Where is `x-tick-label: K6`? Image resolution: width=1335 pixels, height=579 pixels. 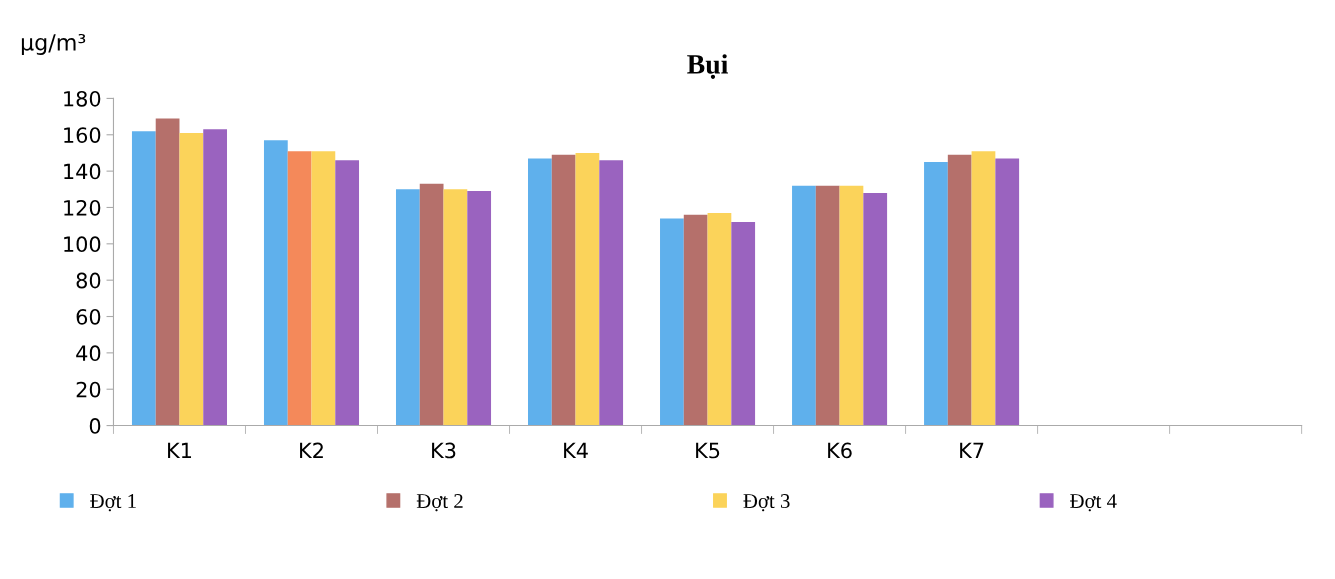 x-tick-label: K6 is located at coordinates (840, 450).